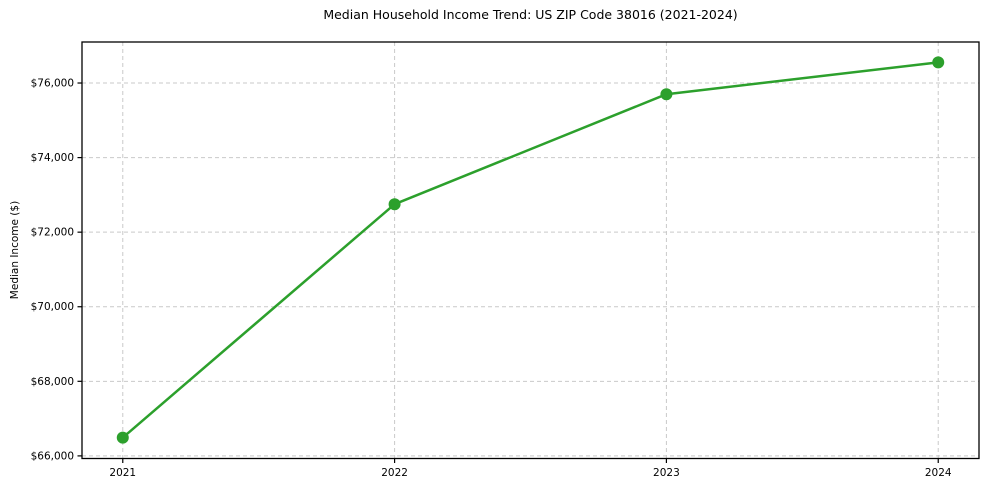  What do you see at coordinates (394, 473) in the screenshot?
I see `x-tick-label: 2022` at bounding box center [394, 473].